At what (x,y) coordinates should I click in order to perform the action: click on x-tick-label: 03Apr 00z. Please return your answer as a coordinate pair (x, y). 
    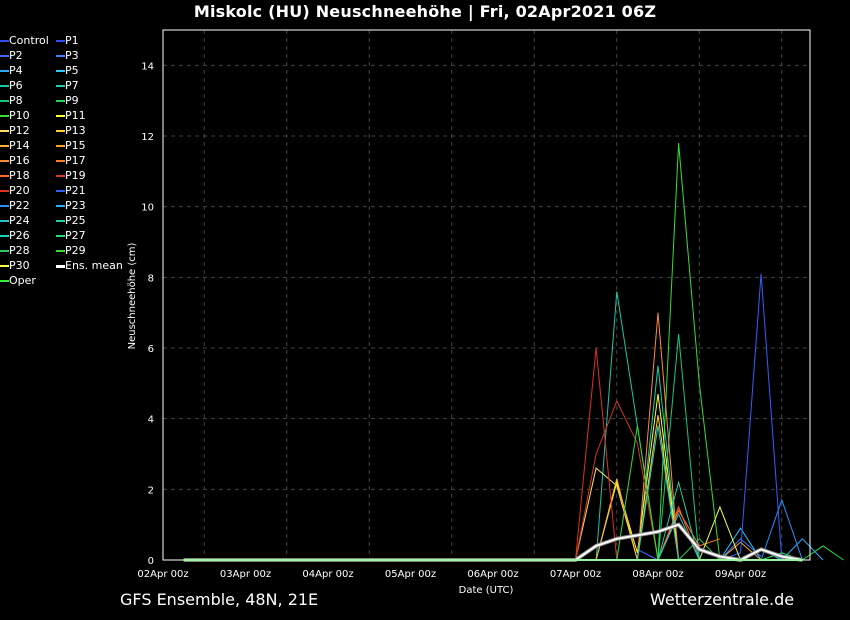
    Looking at the image, I should click on (245, 574).